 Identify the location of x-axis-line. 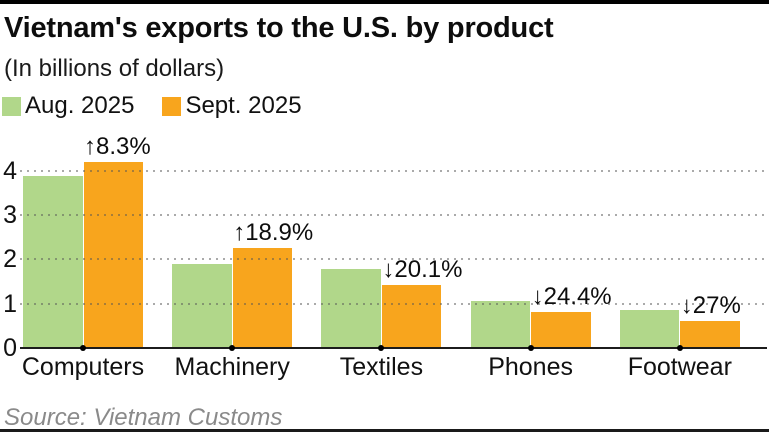
(393, 348).